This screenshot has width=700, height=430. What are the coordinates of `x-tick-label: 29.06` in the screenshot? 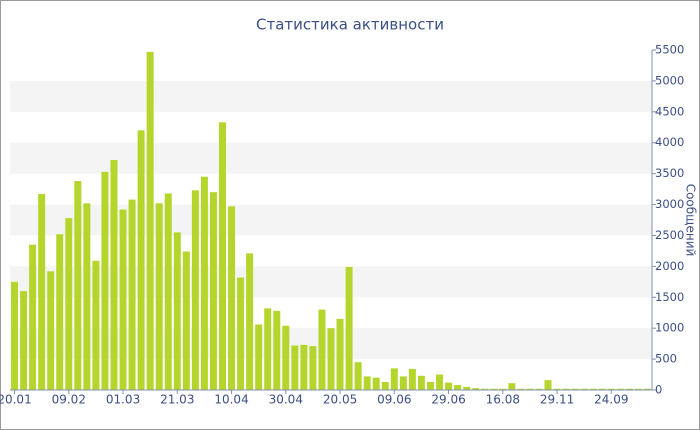 It's located at (448, 400).